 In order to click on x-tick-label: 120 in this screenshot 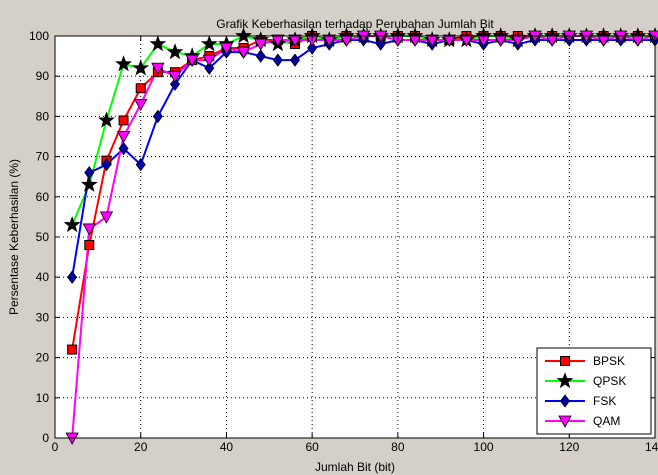, I will do `click(569, 447)`.